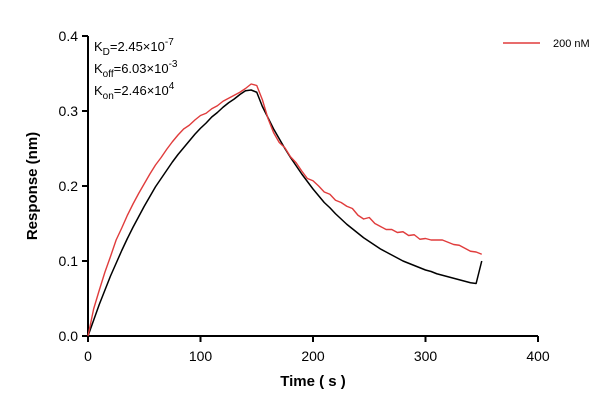  Describe the element at coordinates (88, 356) in the screenshot. I see `x-tick-label: 0` at that location.